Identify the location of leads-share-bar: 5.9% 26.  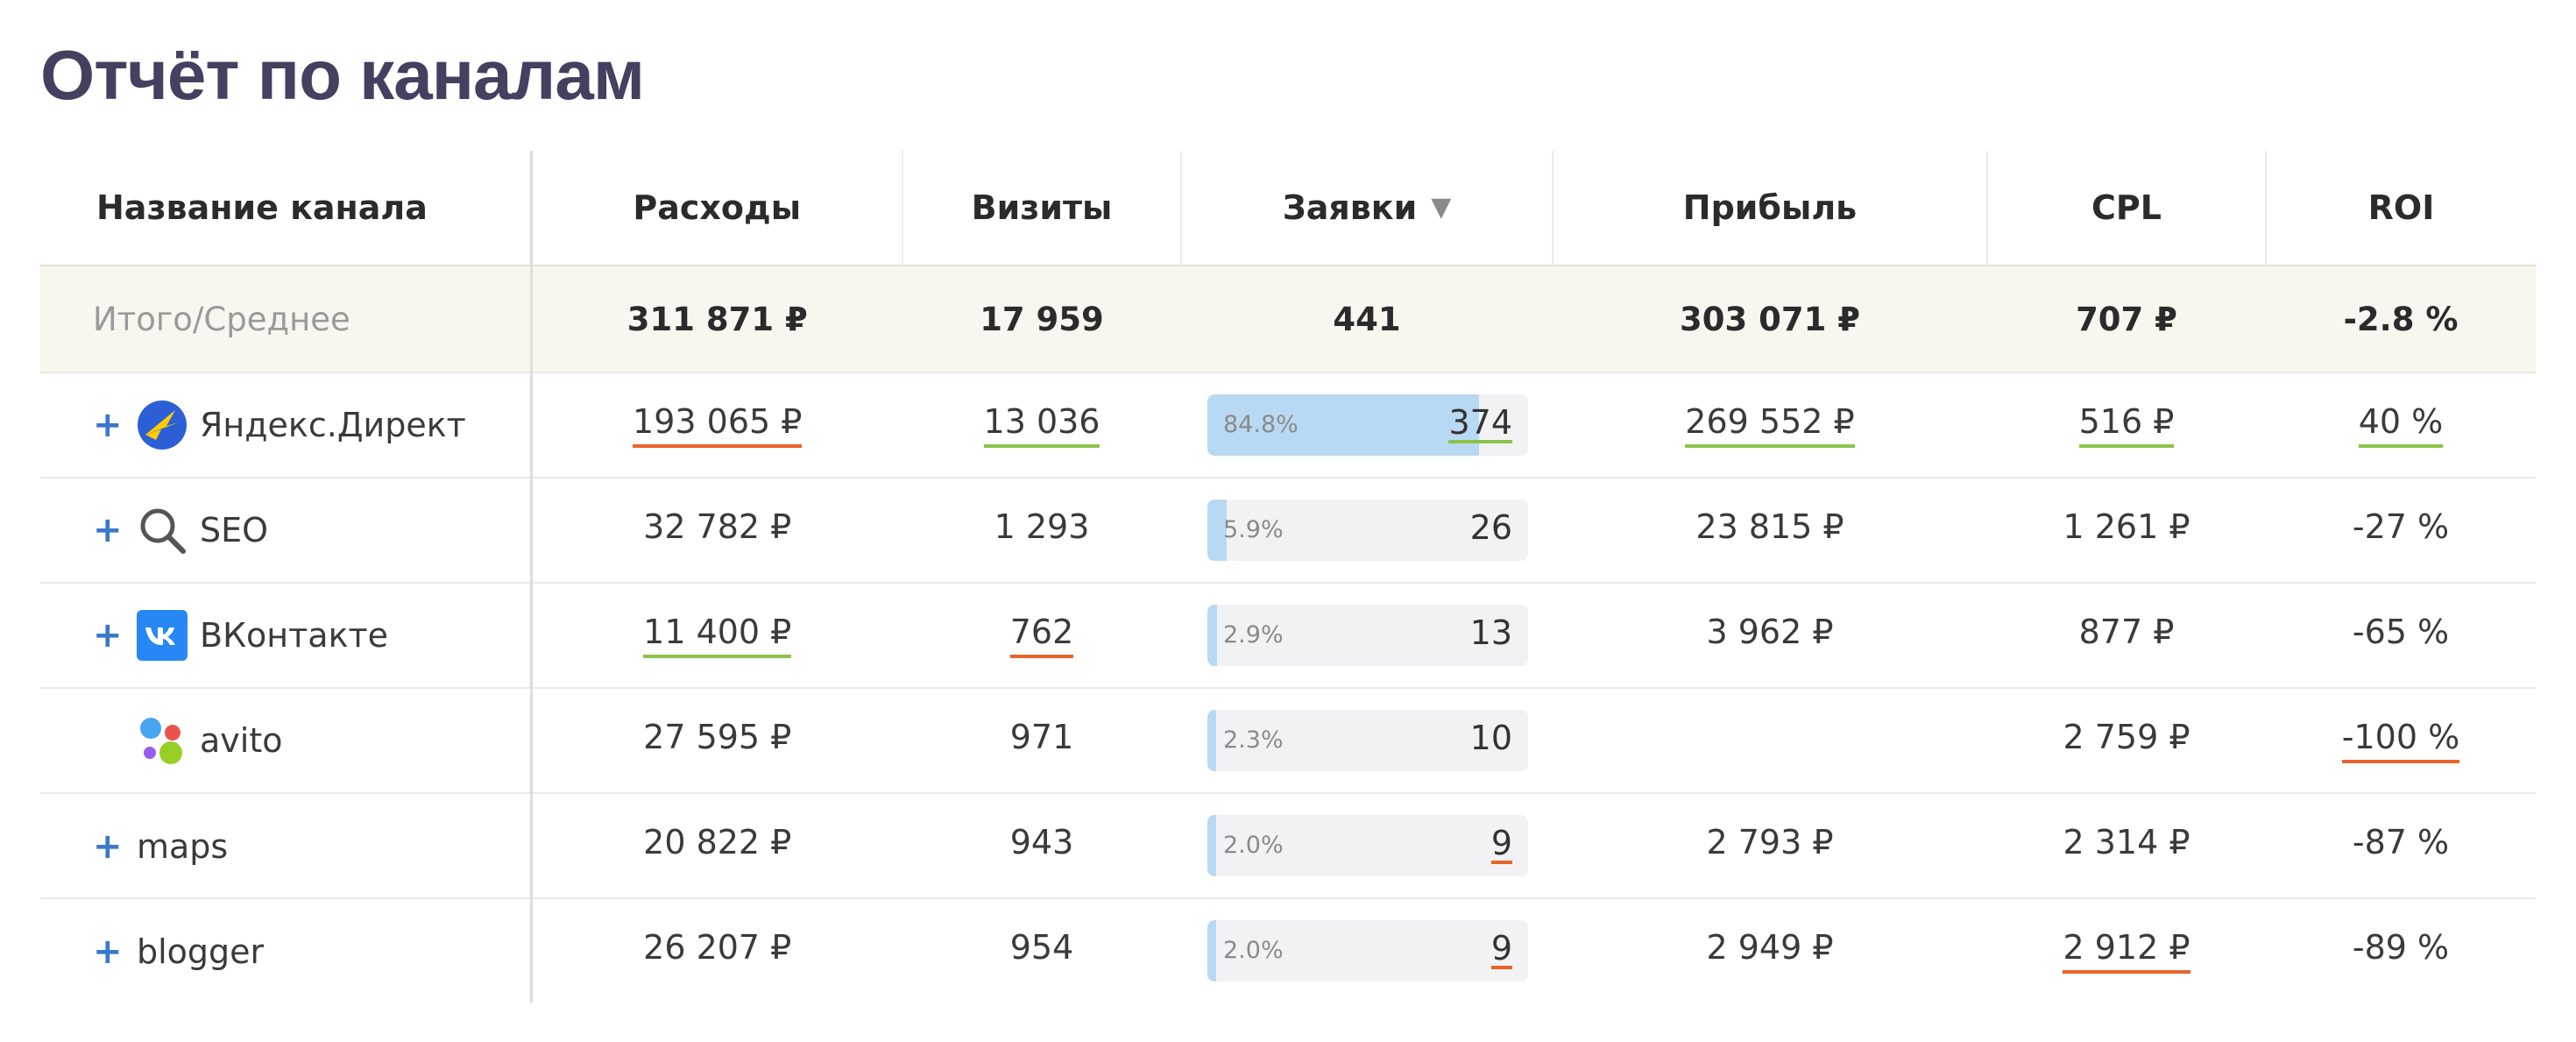
(1367, 530).